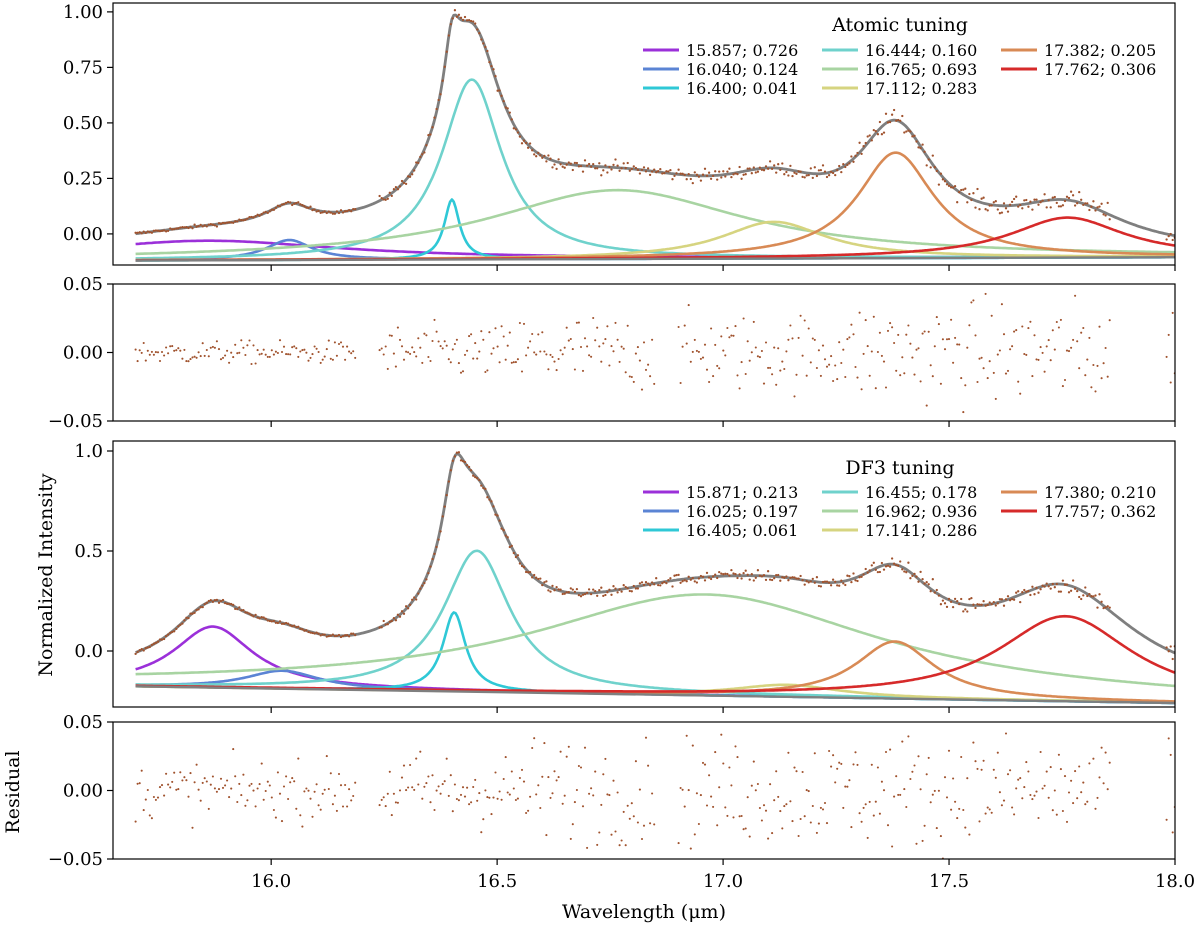 The height and width of the screenshot is (934, 1200). I want to click on df3-legend-label: 16.455; 0.178, so click(921, 492).